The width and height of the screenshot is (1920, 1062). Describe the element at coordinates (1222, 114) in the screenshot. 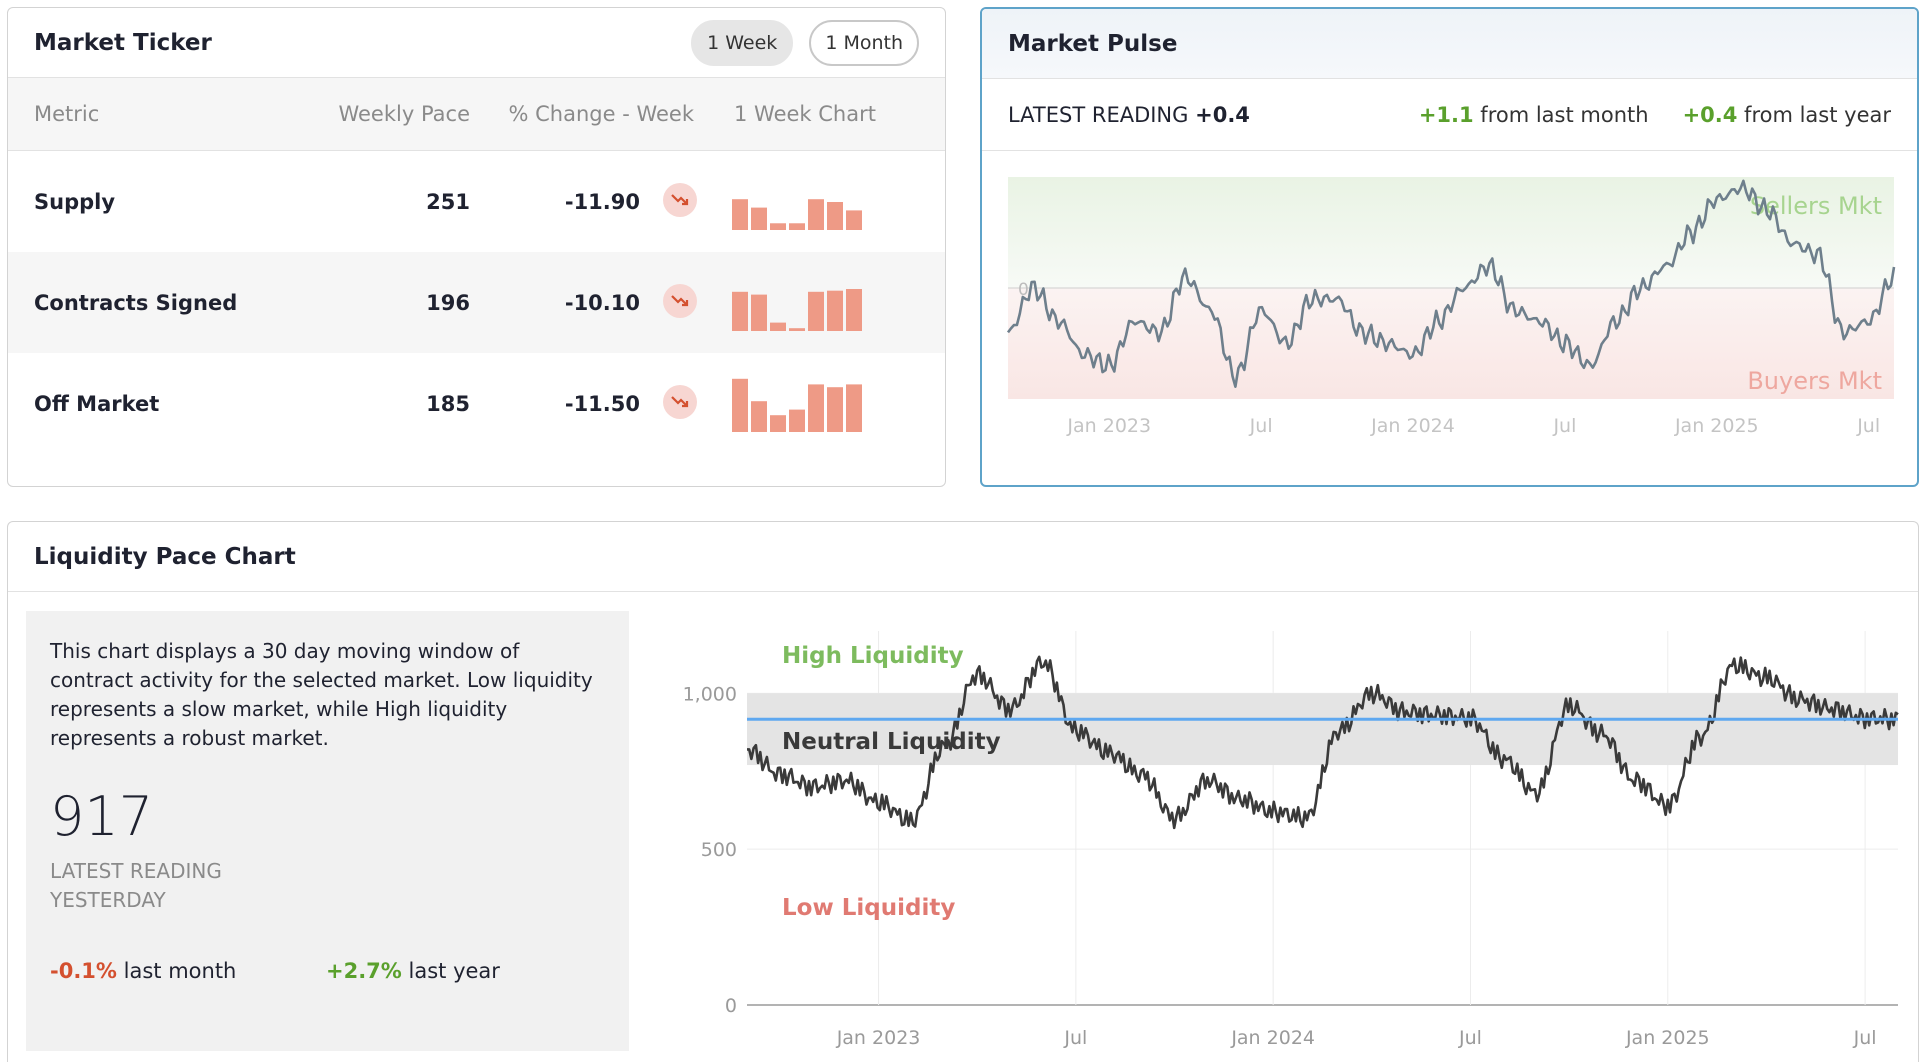

I see `latest-reading-value: +0.4` at that location.